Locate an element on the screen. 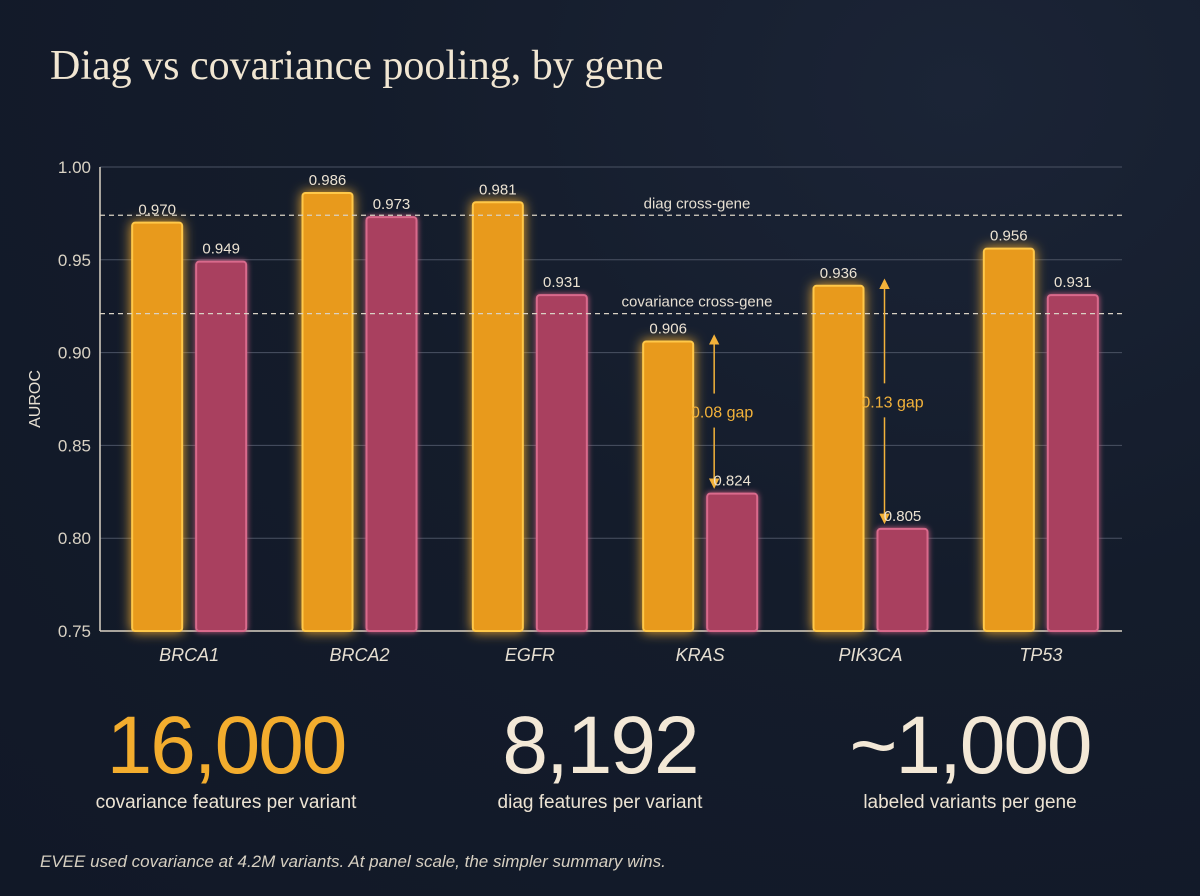  stat-covariance-features: 16,000 covariance features per variant is located at coordinates (226, 757).